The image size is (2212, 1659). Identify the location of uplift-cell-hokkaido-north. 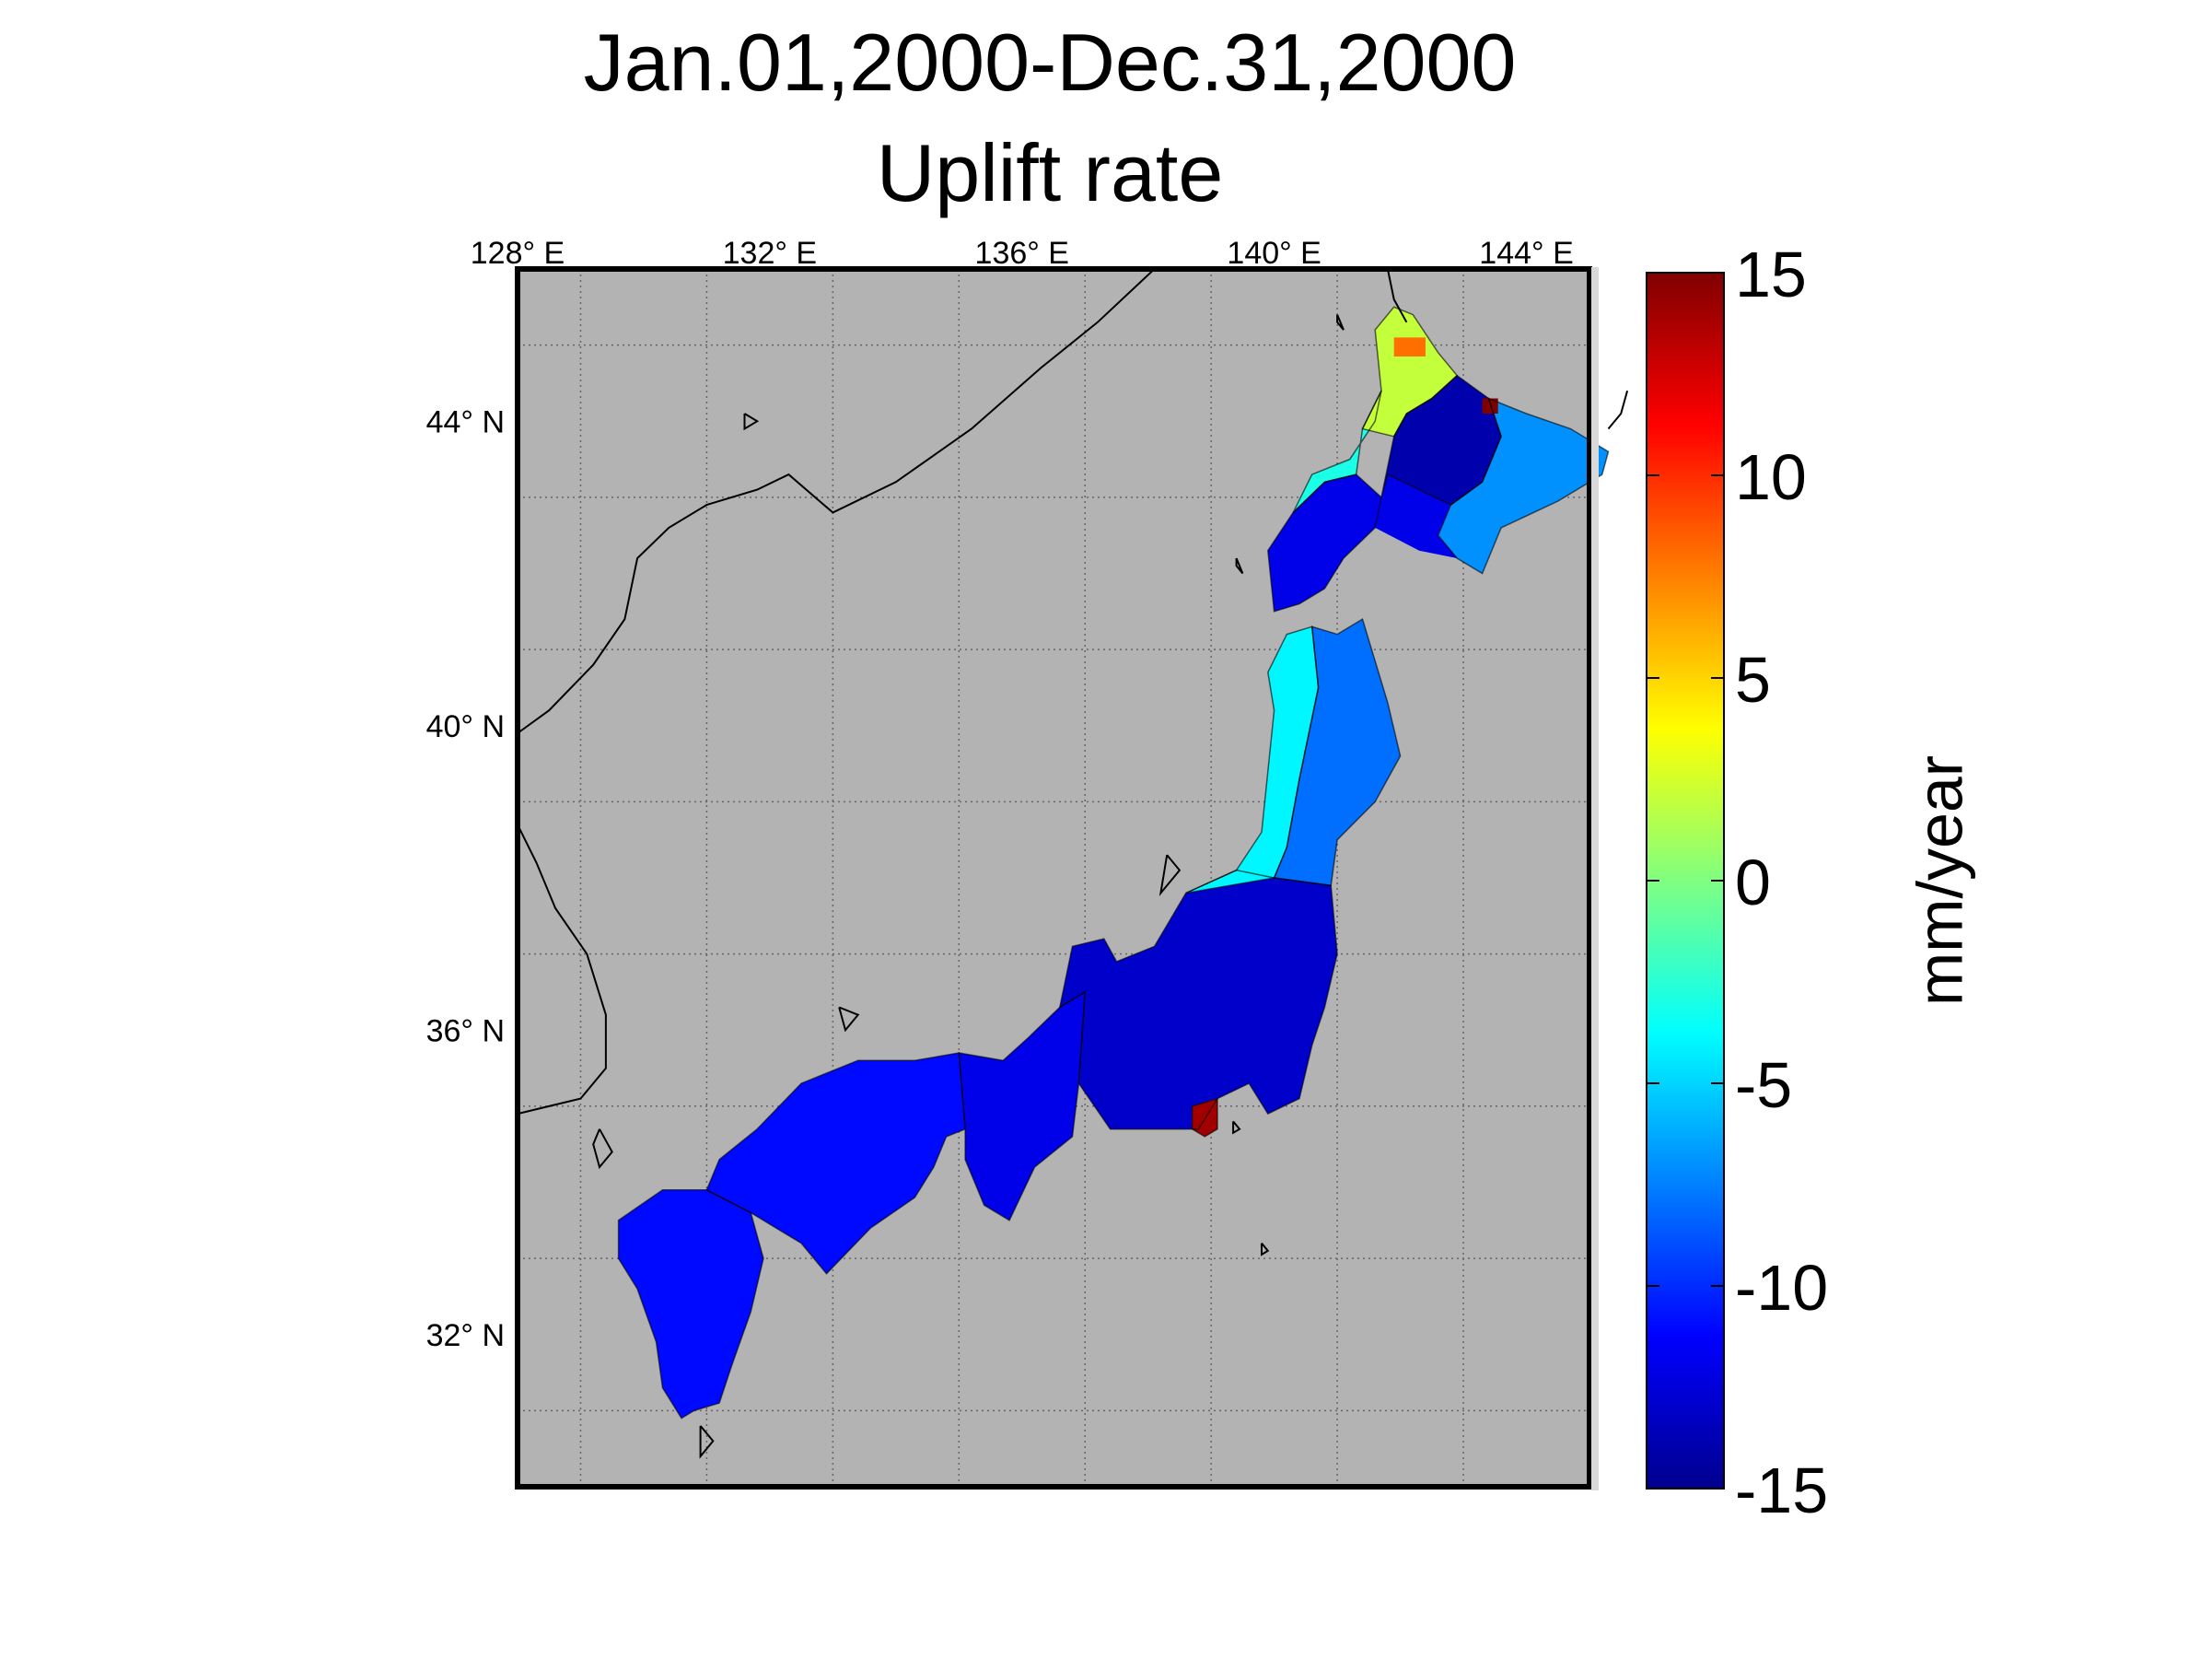
(1410, 372).